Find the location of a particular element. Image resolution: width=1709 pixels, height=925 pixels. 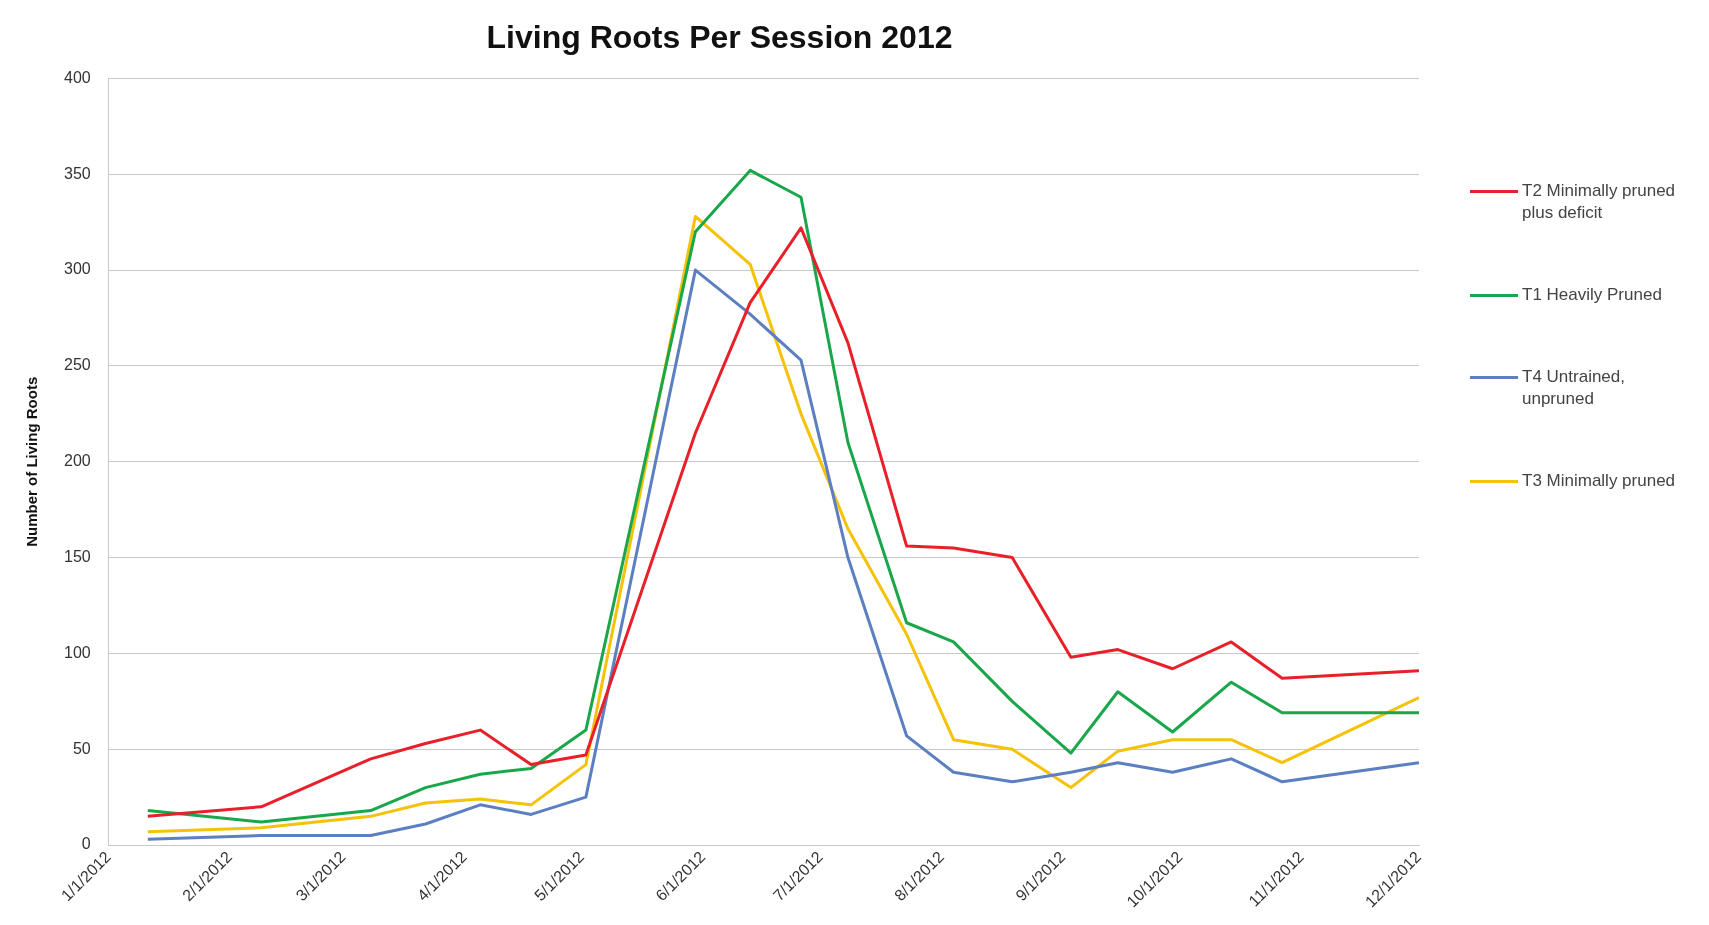

y-tick-label: 0 is located at coordinates (86, 844).